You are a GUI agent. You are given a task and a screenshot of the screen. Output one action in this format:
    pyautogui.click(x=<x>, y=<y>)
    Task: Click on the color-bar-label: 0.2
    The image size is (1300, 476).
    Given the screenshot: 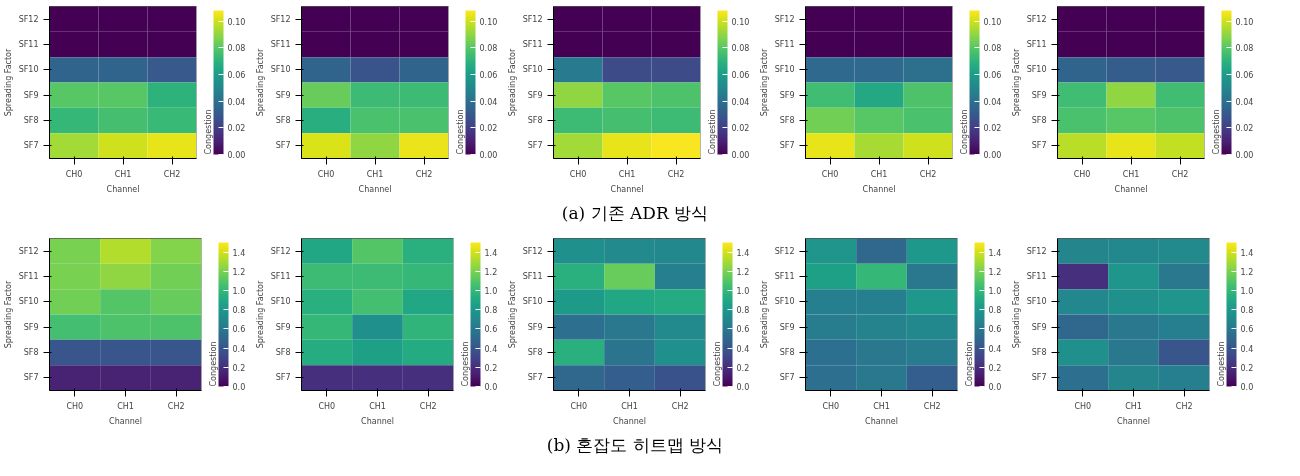 What is the action you would take?
    pyautogui.click(x=743, y=368)
    